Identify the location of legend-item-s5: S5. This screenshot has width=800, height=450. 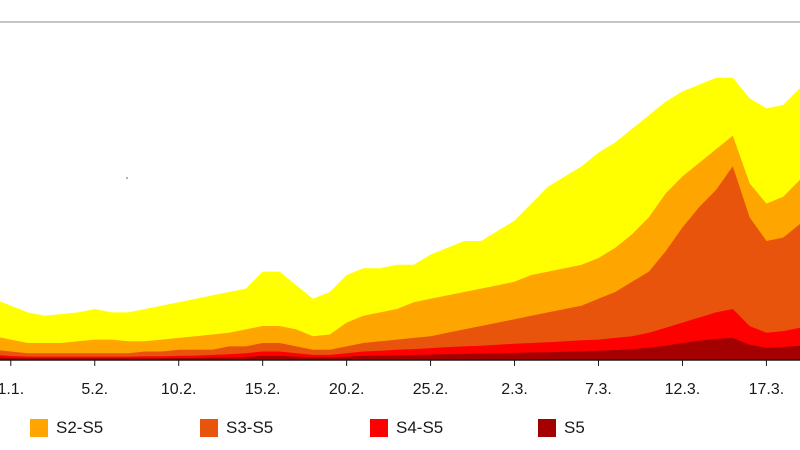
(561, 428).